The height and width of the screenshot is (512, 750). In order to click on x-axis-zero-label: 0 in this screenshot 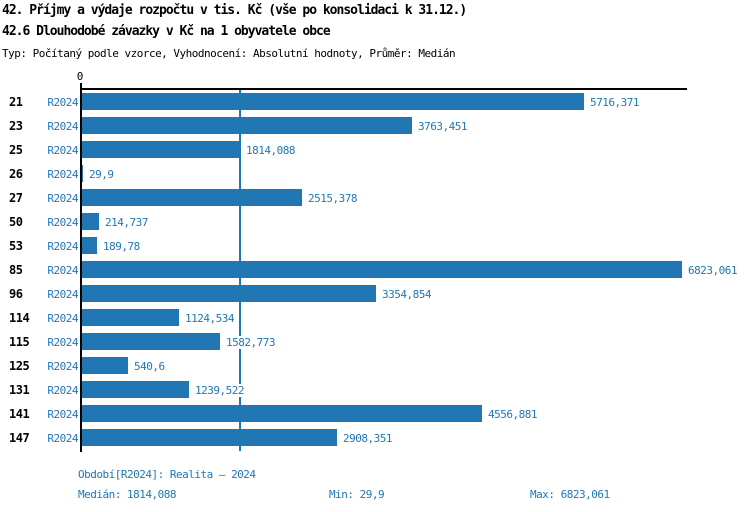, I will do `click(80, 76)`.